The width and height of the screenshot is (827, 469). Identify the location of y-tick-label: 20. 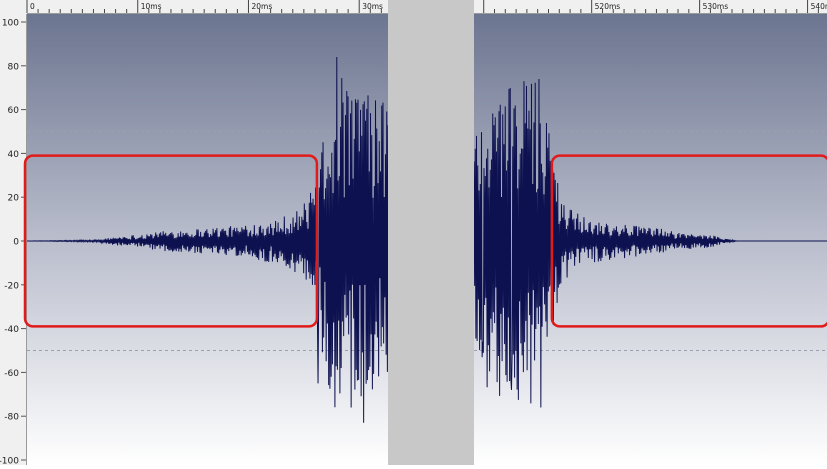
(14, 199).